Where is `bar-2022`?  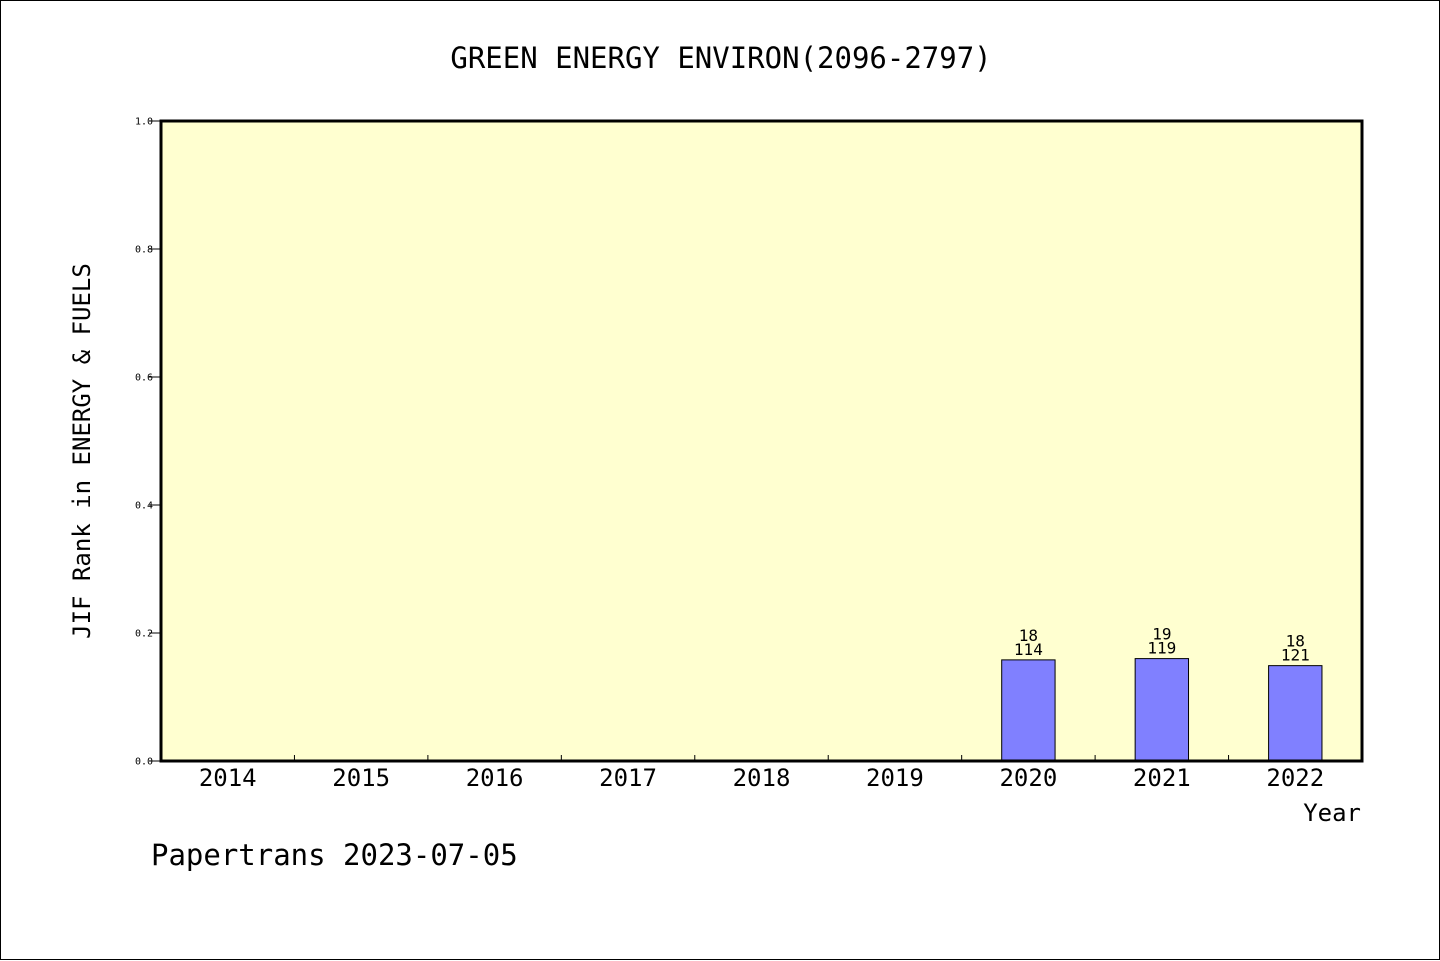
bar-2022 is located at coordinates (1295, 713).